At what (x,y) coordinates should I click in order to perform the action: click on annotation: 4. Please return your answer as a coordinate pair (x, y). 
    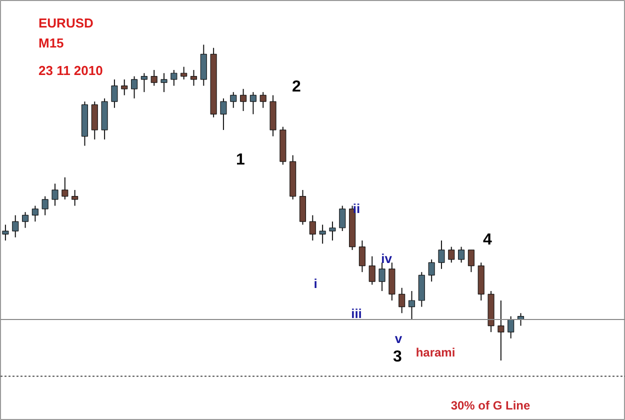
    Looking at the image, I should click on (487, 240).